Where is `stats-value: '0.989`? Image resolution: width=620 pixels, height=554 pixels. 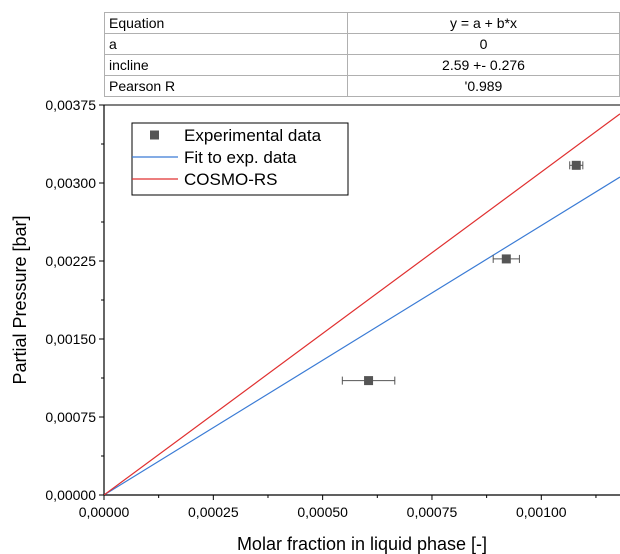 stats-value: '0.989 is located at coordinates (483, 86).